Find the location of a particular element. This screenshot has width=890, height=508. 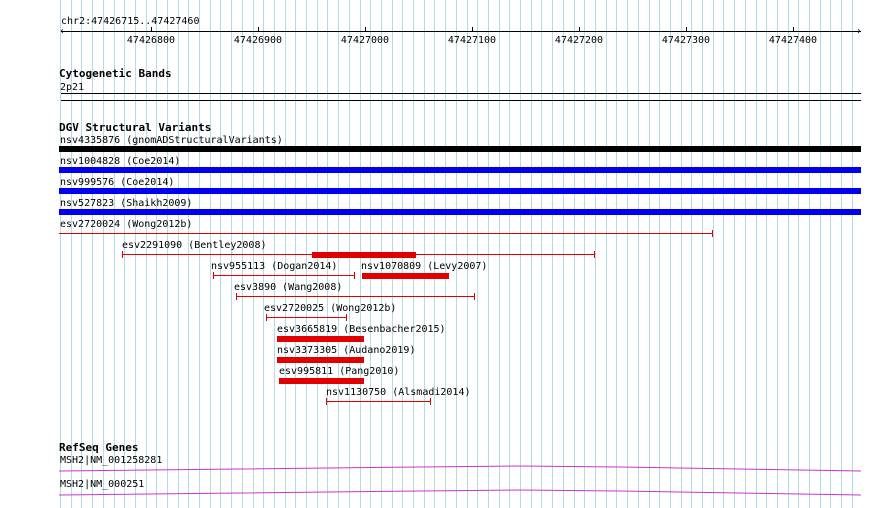

ruler-tick-label: 47427100 is located at coordinates (472, 40).